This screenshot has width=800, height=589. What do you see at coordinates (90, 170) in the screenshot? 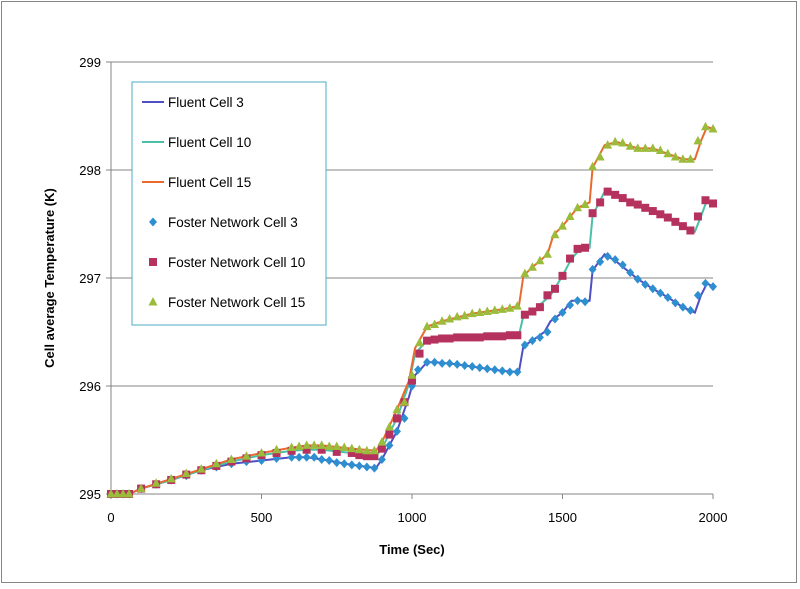
I see `y-tick-label: 298` at bounding box center [90, 170].